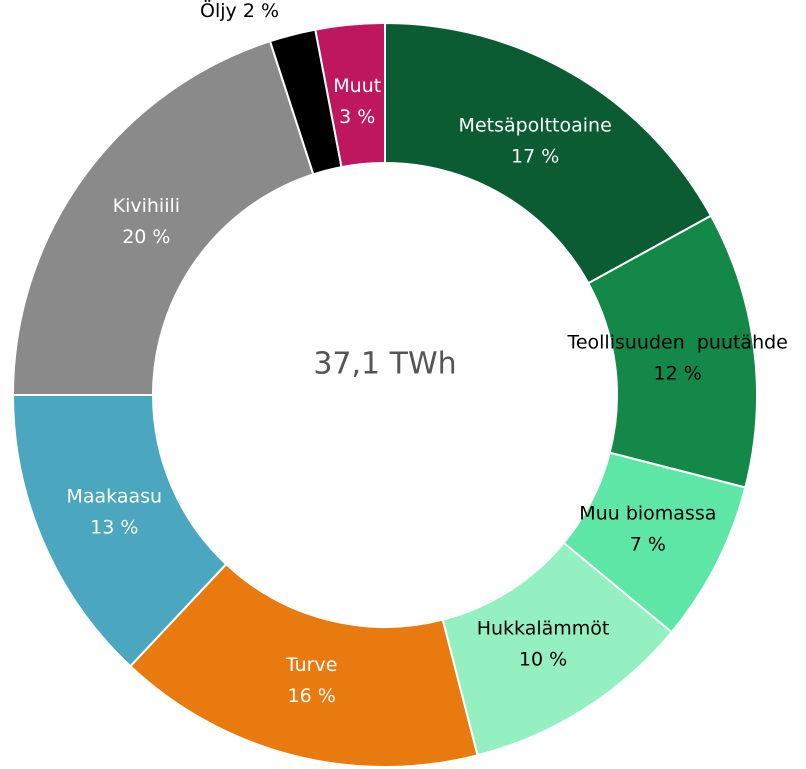  I want to click on category-label: Metsäpolttoaine, so click(535, 126).